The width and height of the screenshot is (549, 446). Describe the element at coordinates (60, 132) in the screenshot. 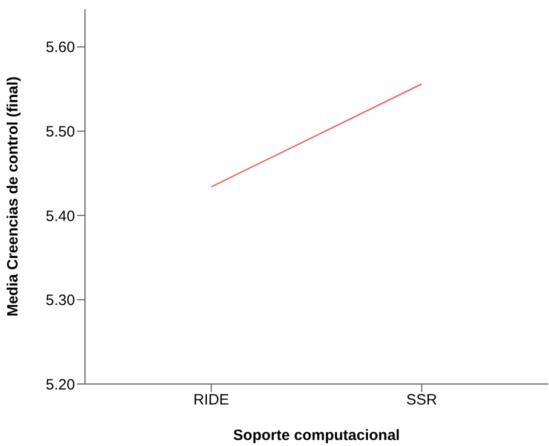

I see `y-tick-label: 5.50` at that location.